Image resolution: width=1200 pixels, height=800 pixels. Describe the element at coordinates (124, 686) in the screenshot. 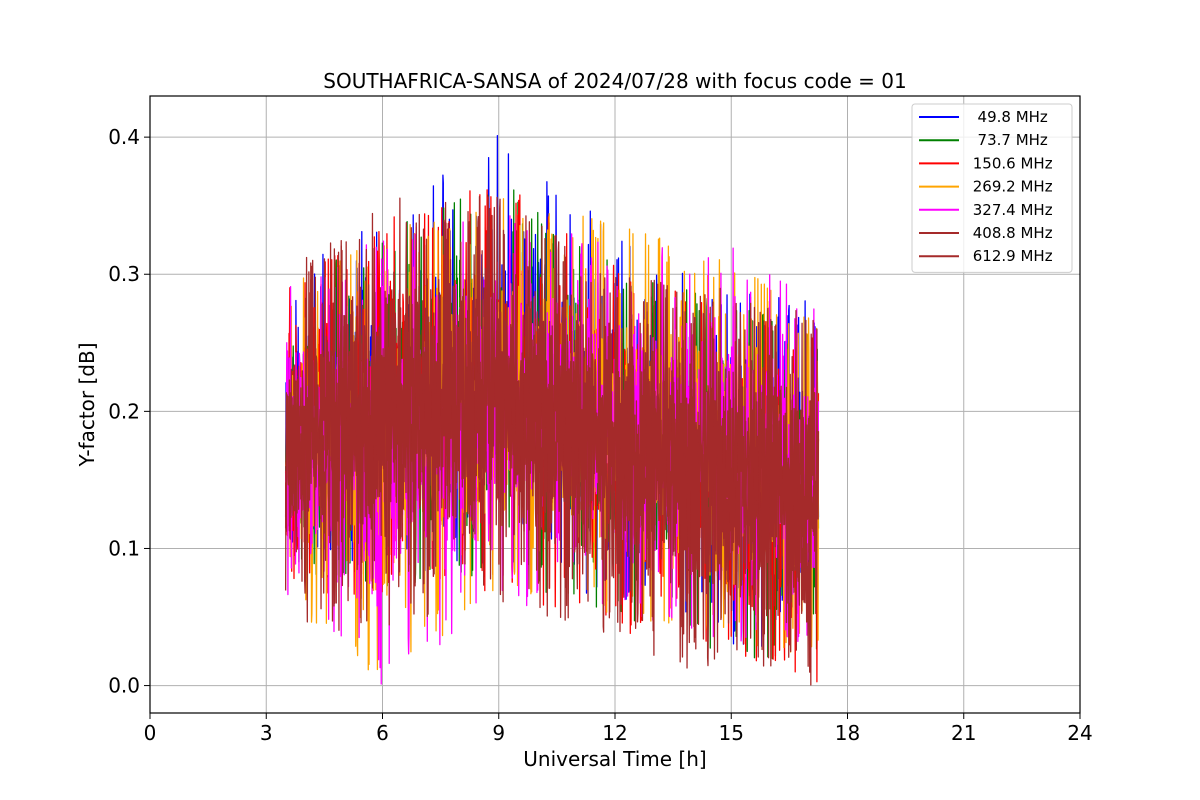

I see `y-tick-label: 0.0` at that location.